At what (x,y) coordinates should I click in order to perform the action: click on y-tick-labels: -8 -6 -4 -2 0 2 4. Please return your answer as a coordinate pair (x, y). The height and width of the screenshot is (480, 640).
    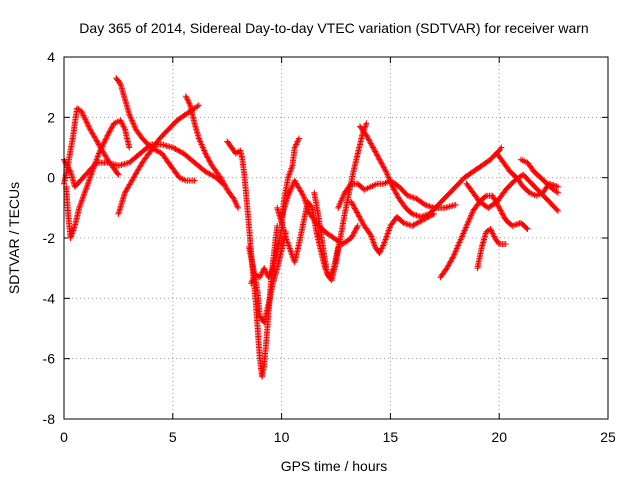
    Looking at the image, I should click on (49, 238).